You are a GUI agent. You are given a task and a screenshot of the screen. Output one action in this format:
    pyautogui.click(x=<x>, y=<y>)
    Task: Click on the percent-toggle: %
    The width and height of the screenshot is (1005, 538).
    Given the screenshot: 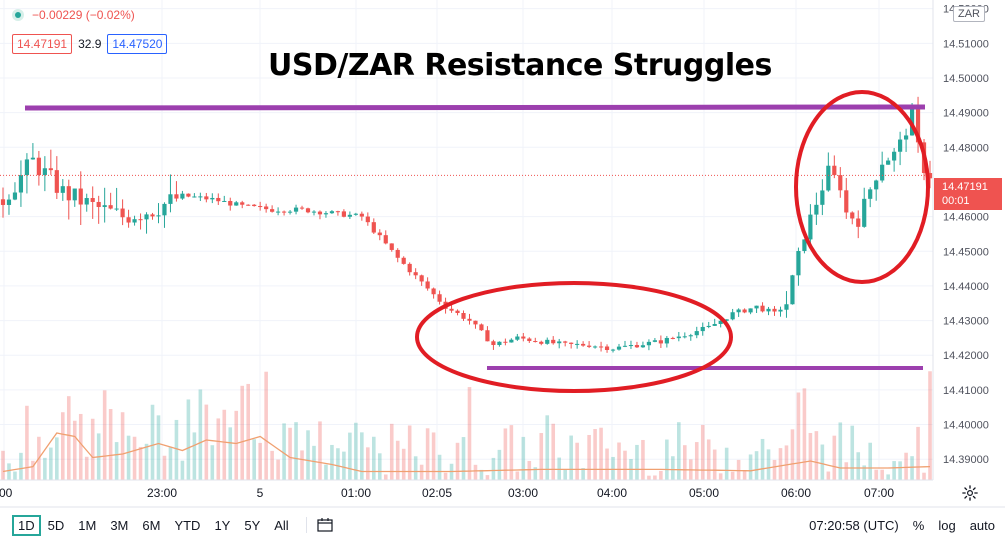 What is the action you would take?
    pyautogui.click(x=918, y=525)
    